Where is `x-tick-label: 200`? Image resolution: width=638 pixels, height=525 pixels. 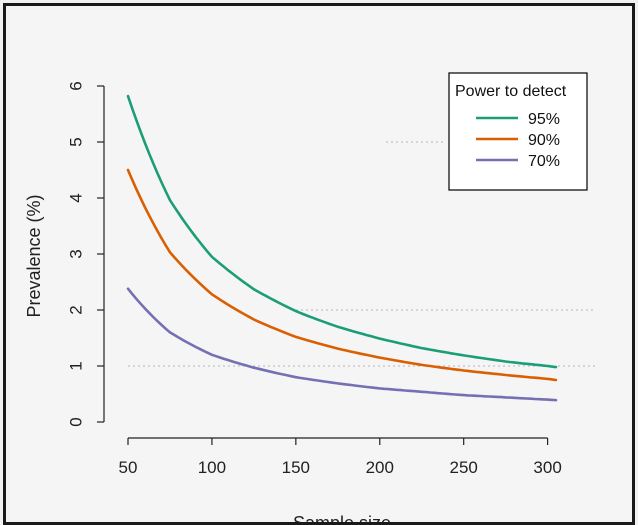 x-tick-label: 200 is located at coordinates (380, 467).